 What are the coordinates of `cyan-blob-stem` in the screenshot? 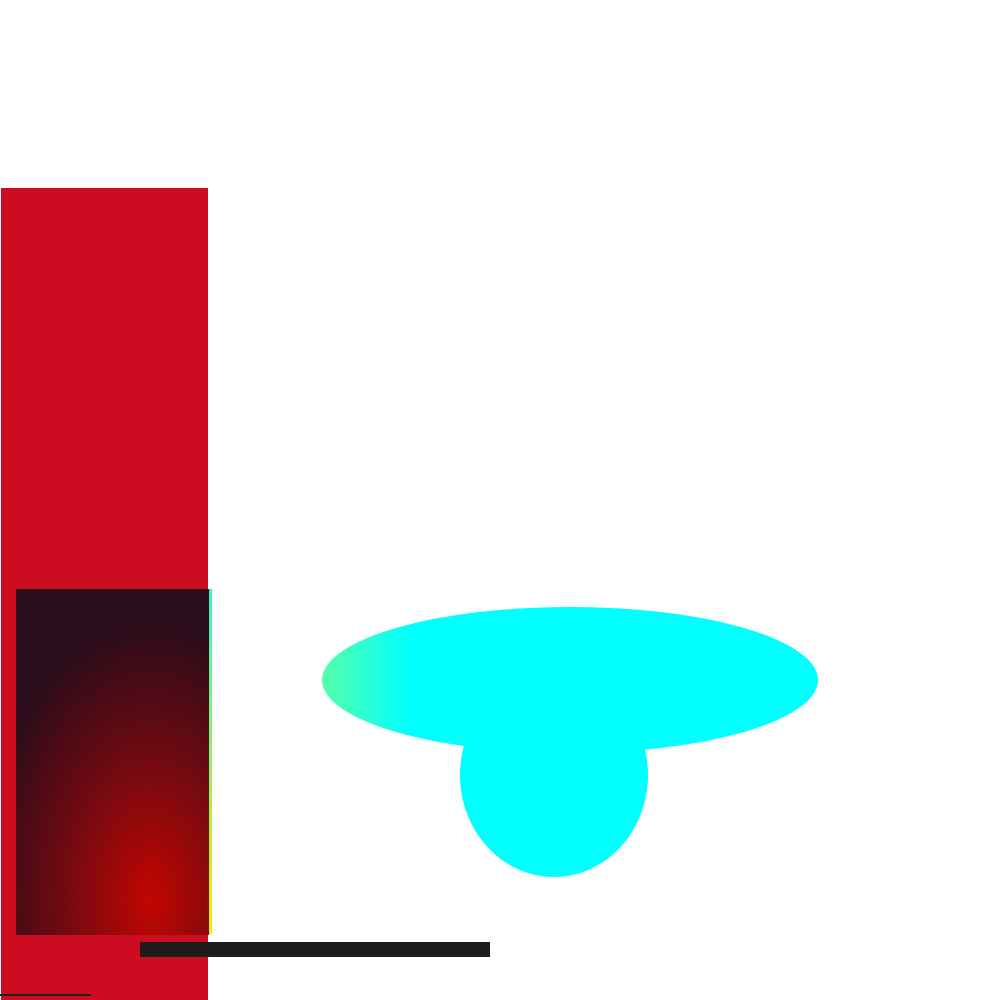 It's located at (554, 775).